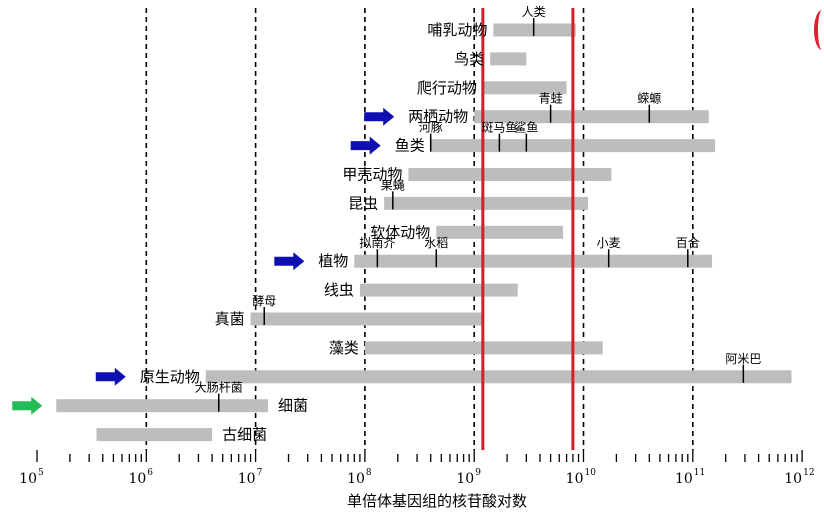 This screenshot has height=513, width=824. I want to click on group-label: 两栖动物, so click(438, 117).